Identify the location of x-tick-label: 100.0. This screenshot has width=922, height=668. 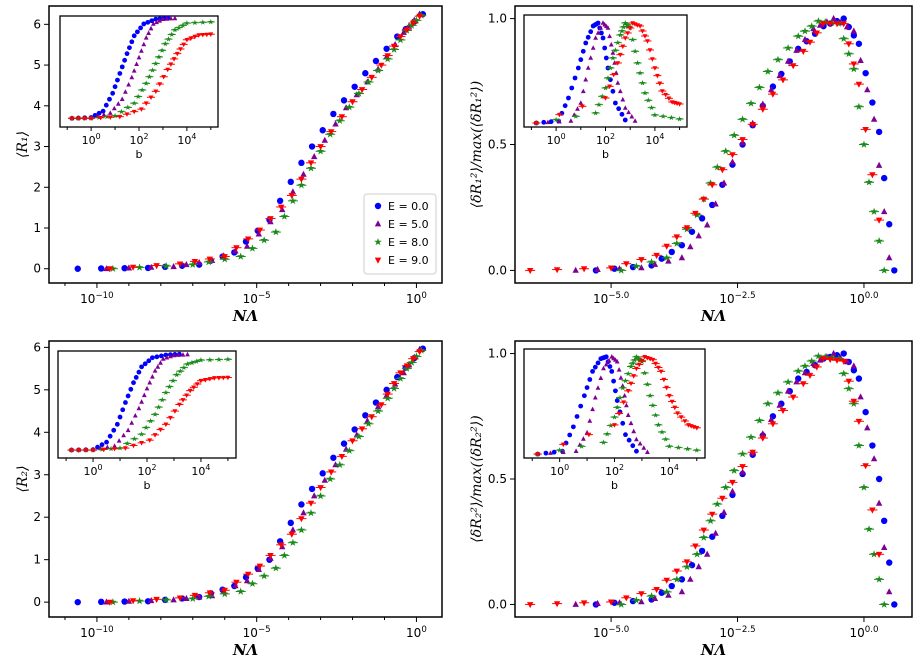
(863, 298).